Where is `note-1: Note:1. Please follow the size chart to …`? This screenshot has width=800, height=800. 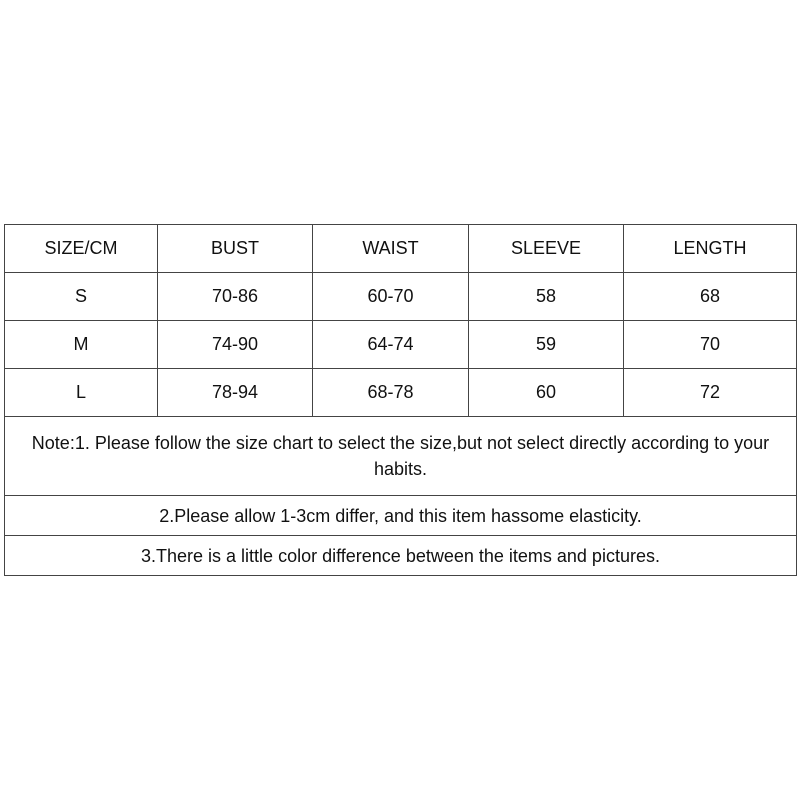
note-1: Note:1. Please follow the size chart to … is located at coordinates (400, 456).